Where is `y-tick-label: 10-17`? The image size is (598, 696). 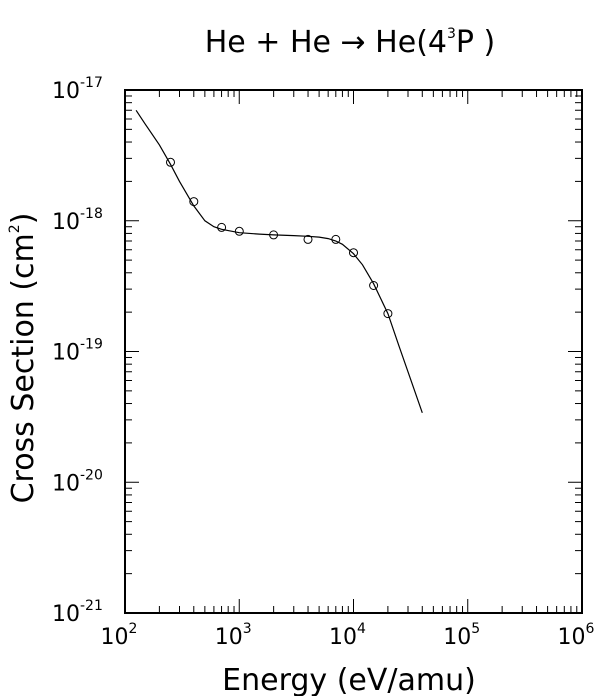
y-tick-label: 10-17 is located at coordinates (77, 89).